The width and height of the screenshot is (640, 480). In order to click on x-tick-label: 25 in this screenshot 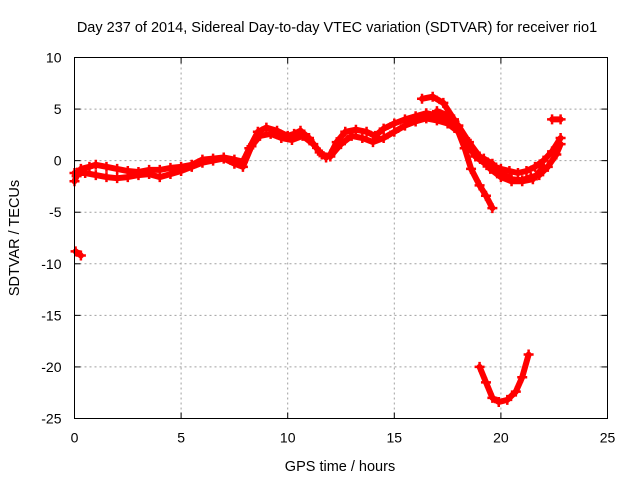, I will do `click(608, 438)`.